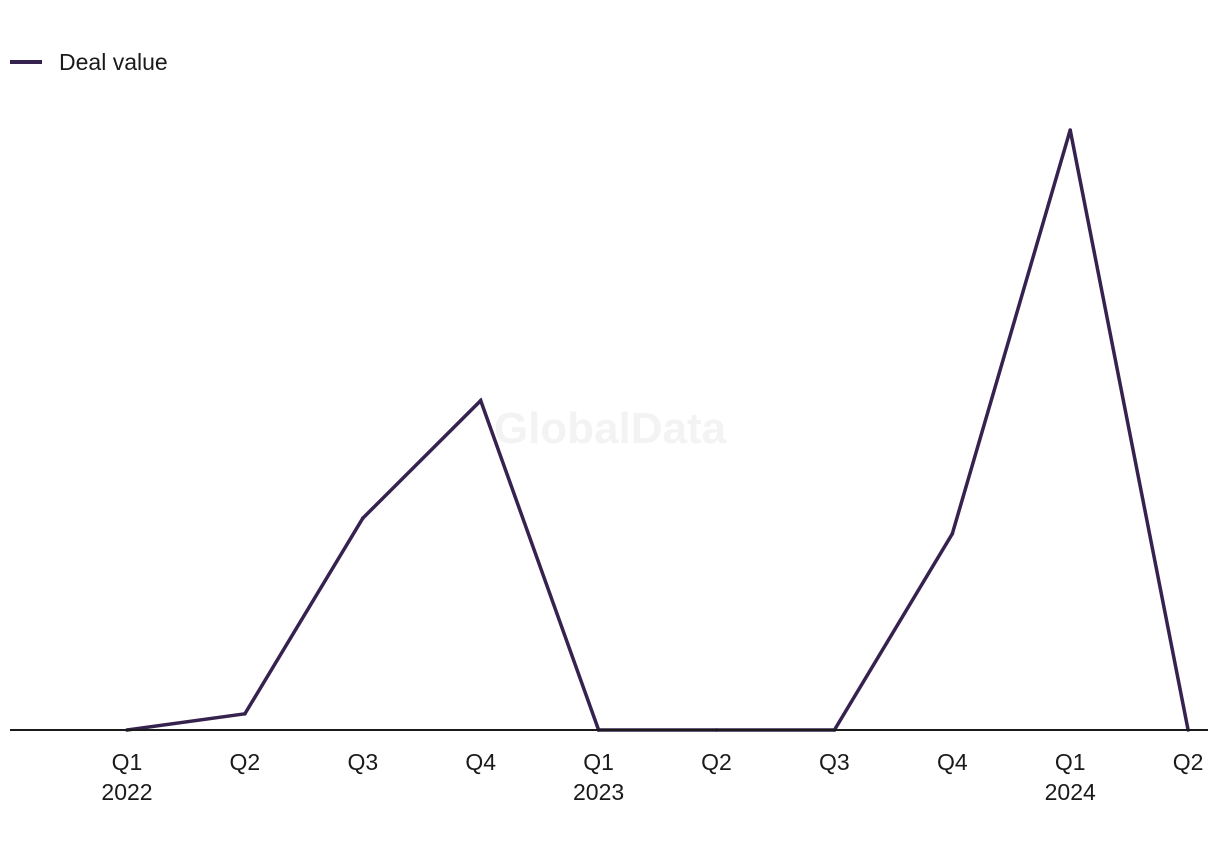 The height and width of the screenshot is (850, 1220). I want to click on legend: Deal value, so click(89, 62).